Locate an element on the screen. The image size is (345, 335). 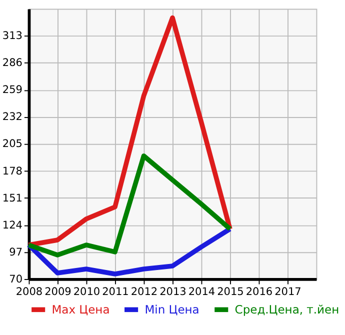
x-tick-label: 2010 is located at coordinates (86, 292).